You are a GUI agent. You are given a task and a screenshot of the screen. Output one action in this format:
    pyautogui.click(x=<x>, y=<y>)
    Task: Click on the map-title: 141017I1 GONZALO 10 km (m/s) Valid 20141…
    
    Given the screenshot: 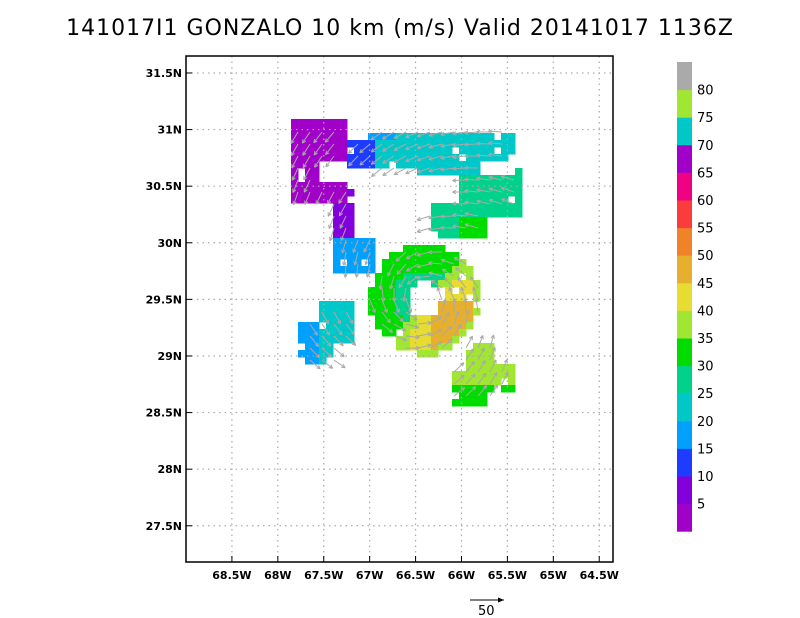 What is the action you would take?
    pyautogui.click(x=400, y=28)
    